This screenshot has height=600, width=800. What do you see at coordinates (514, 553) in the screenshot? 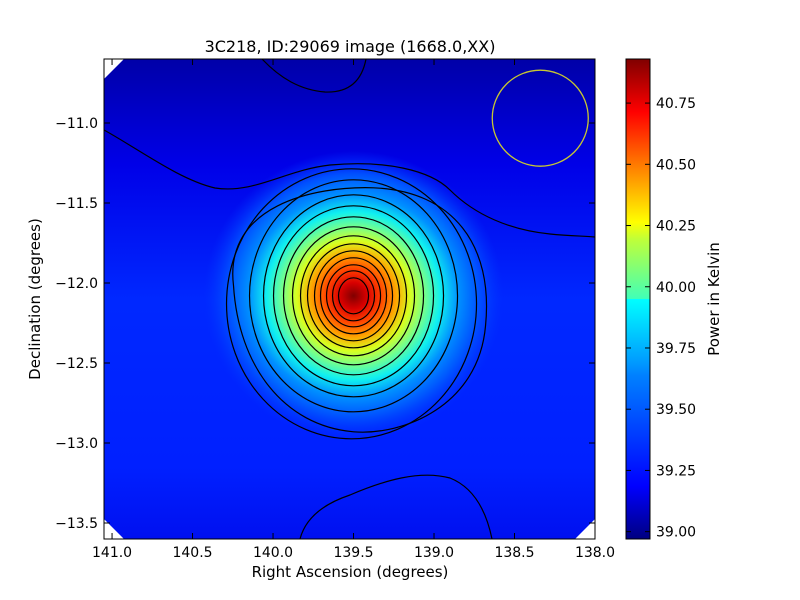
I see `x-tick-label: 138.5` at bounding box center [514, 553].